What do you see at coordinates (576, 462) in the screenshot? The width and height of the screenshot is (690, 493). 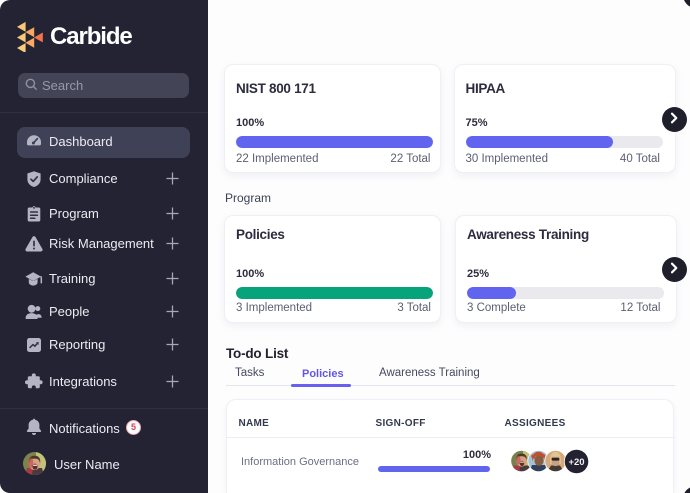 I see `svg-text: +20` at bounding box center [576, 462].